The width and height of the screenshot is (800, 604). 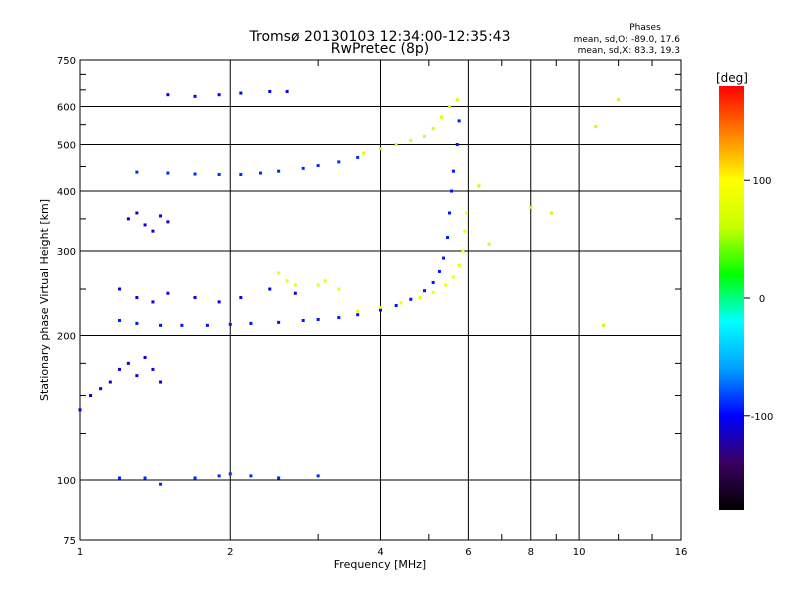 What do you see at coordinates (66, 481) in the screenshot?
I see `y-tick-label: 100` at bounding box center [66, 481].